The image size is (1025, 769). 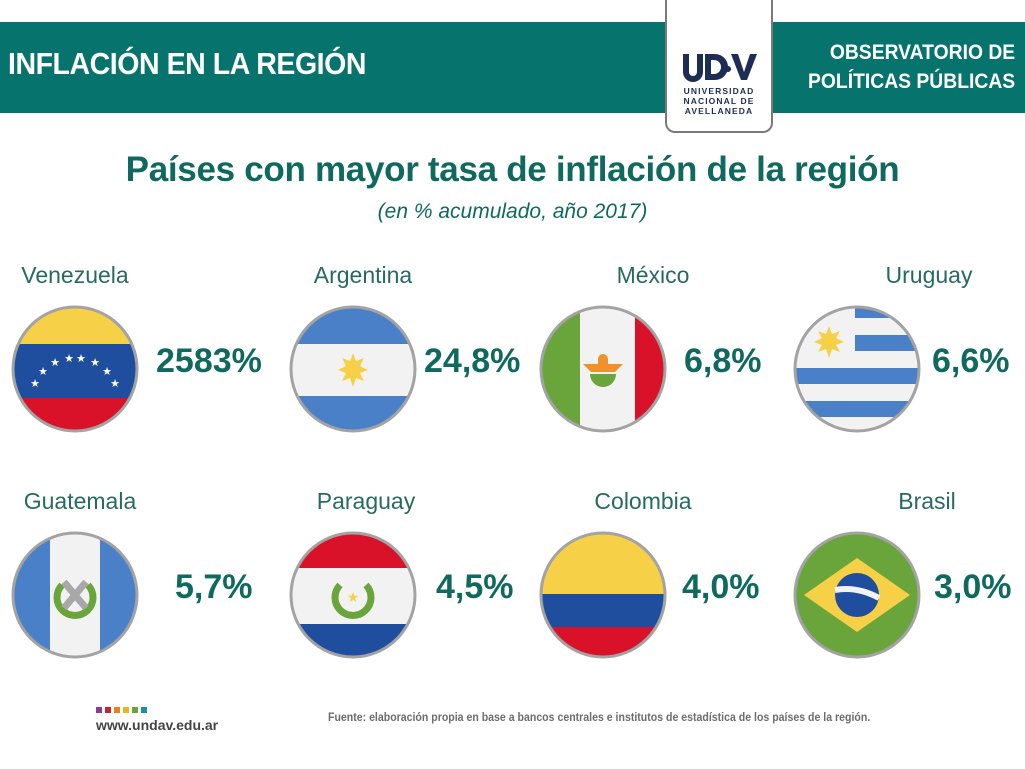 I want to click on paraguay-flag-icon: ★, so click(x=353, y=595).